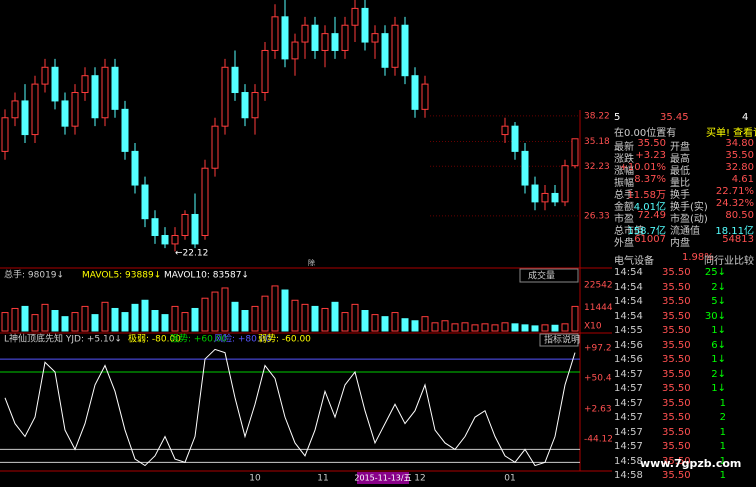 Image resolution: width=756 pixels, height=487 pixels. What do you see at coordinates (598, 379) in the screenshot?
I see `y-tick-label: +50.49` at bounding box center [598, 379].